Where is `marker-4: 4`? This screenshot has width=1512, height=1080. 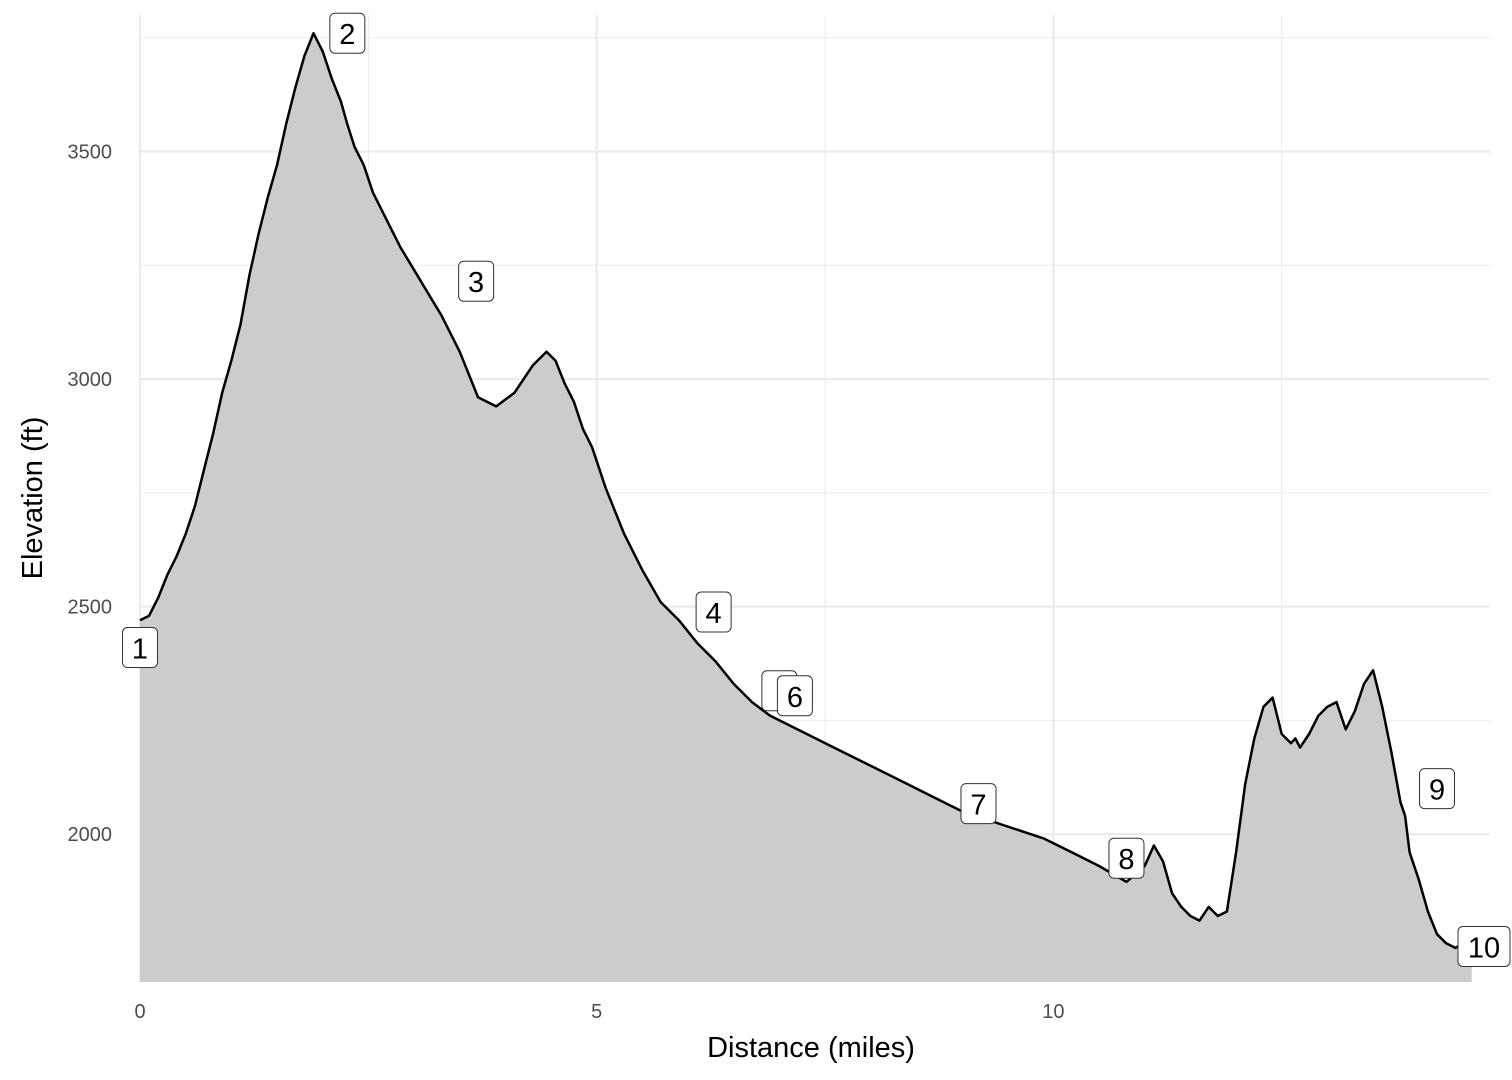 marker-4: 4 is located at coordinates (713, 612).